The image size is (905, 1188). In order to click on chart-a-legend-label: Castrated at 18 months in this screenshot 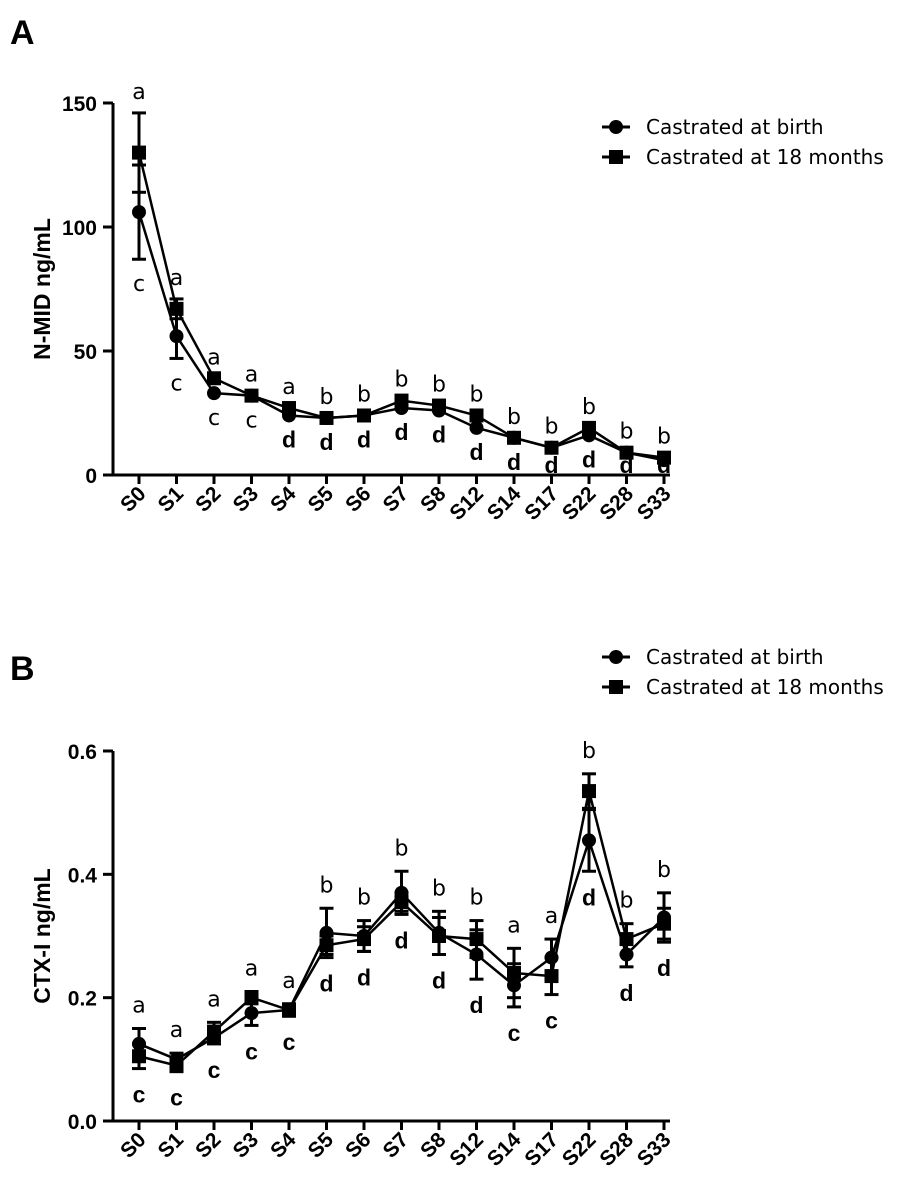, I will do `click(765, 157)`.